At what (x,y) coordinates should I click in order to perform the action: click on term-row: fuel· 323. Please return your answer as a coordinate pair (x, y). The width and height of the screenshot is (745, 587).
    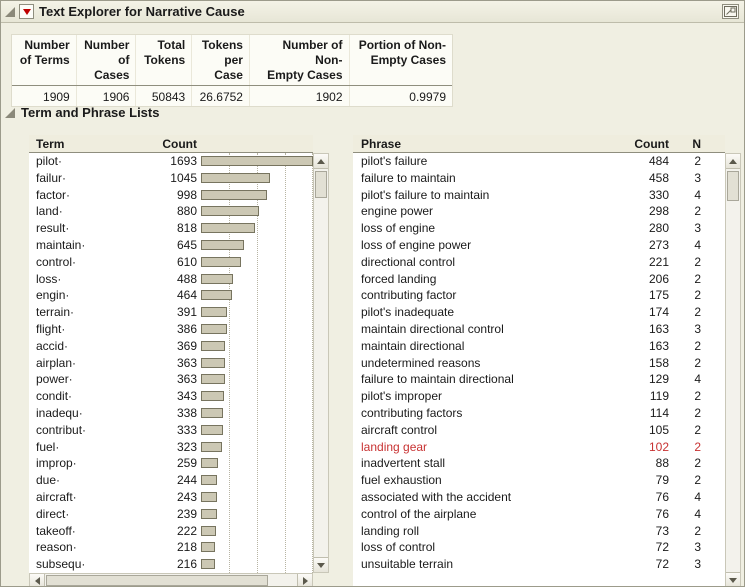
    Looking at the image, I should click on (171, 447).